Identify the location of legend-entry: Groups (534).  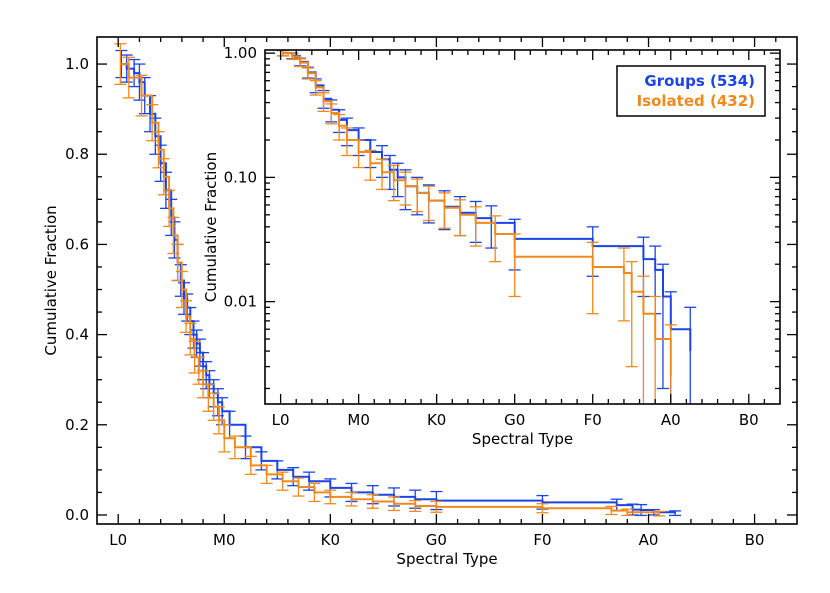
(699, 81).